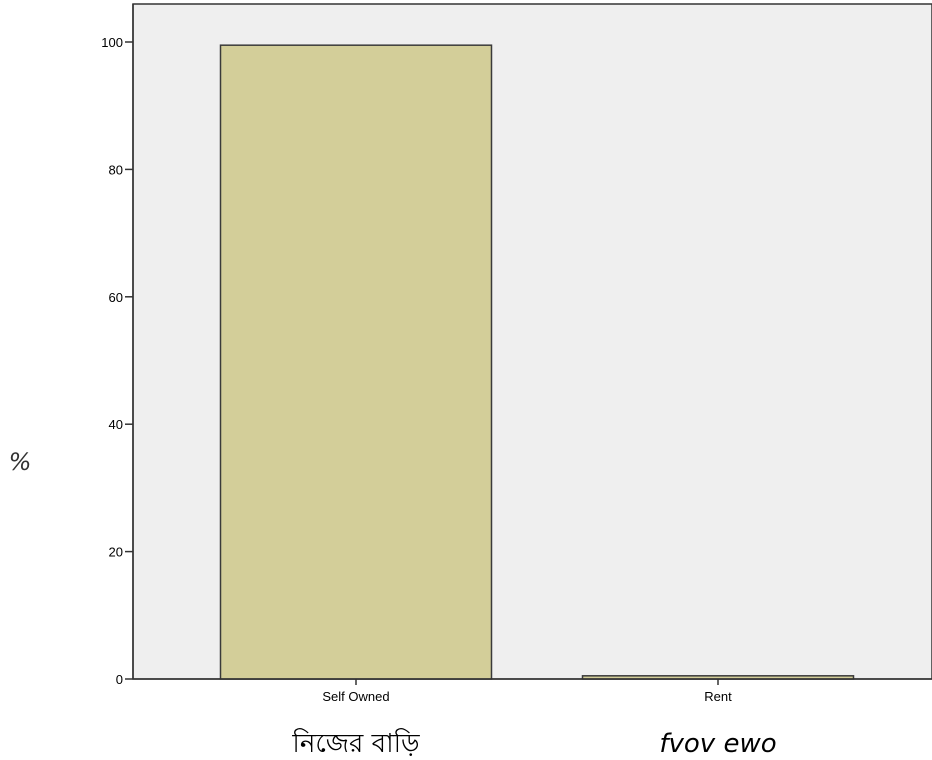 This screenshot has height=760, width=932. What do you see at coordinates (534, 719) in the screenshot?
I see `x-axis-categories: Self Owned নিজের বাড়ি Rent fvov ewo` at bounding box center [534, 719].